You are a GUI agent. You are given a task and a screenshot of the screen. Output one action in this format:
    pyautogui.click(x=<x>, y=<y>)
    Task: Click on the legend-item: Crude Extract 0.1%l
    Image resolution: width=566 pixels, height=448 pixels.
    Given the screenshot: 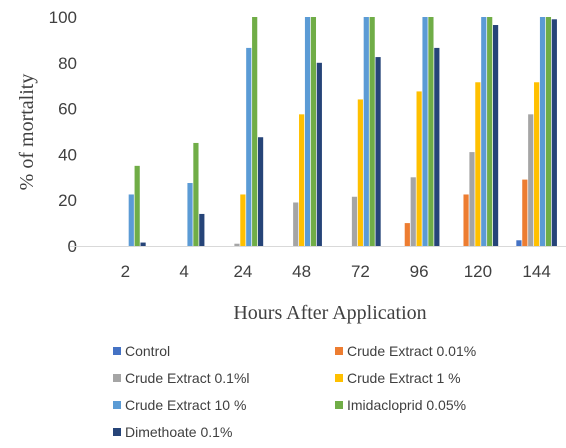 What is the action you would take?
    pyautogui.click(x=181, y=378)
    